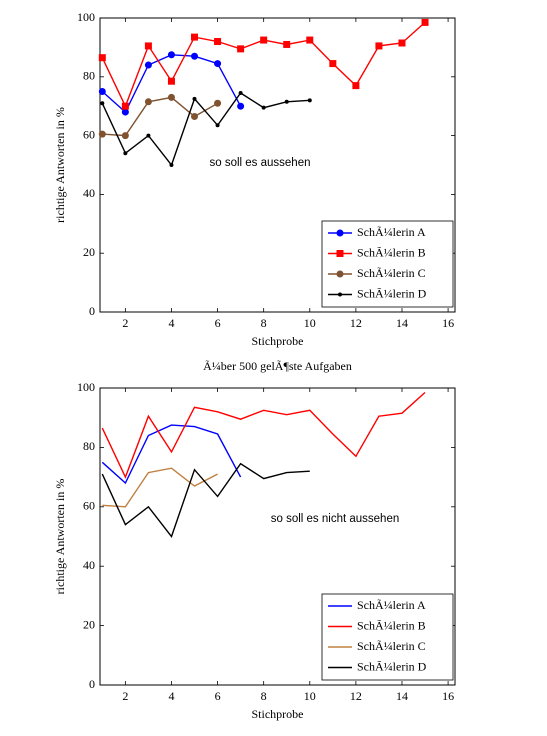 The height and width of the screenshot is (736, 547). What do you see at coordinates (259, 163) in the screenshot?
I see `annotation: so soll es aussehen` at bounding box center [259, 163].